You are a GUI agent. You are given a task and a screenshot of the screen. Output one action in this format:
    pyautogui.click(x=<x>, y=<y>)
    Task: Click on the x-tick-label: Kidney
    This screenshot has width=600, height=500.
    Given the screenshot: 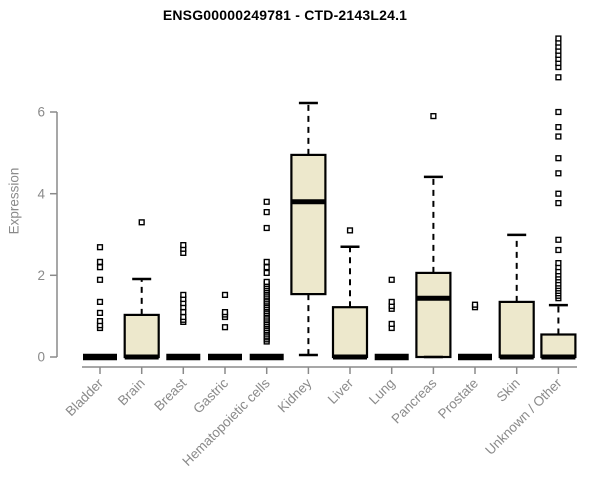 What is the action you would take?
    pyautogui.click(x=295, y=395)
    